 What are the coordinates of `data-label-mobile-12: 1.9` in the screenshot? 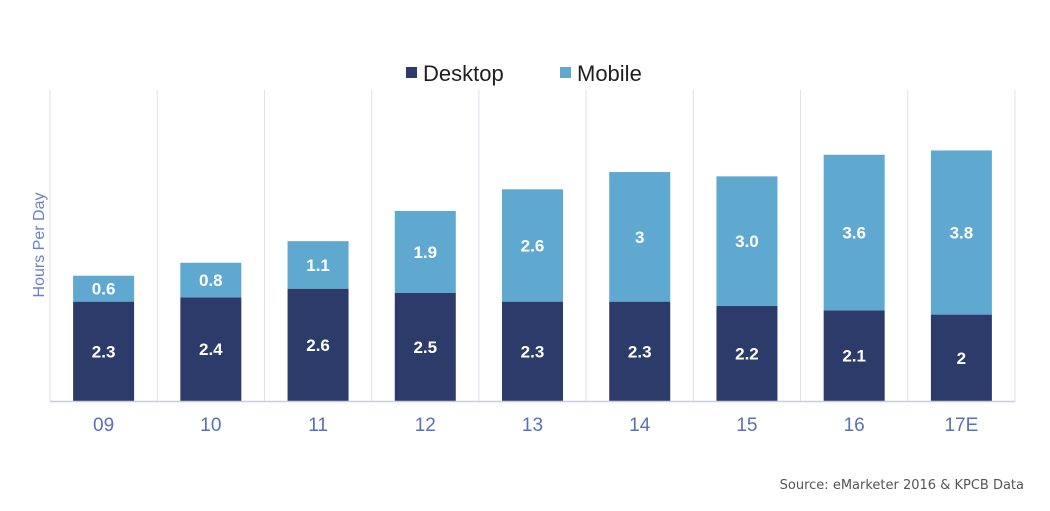 It's located at (425, 252).